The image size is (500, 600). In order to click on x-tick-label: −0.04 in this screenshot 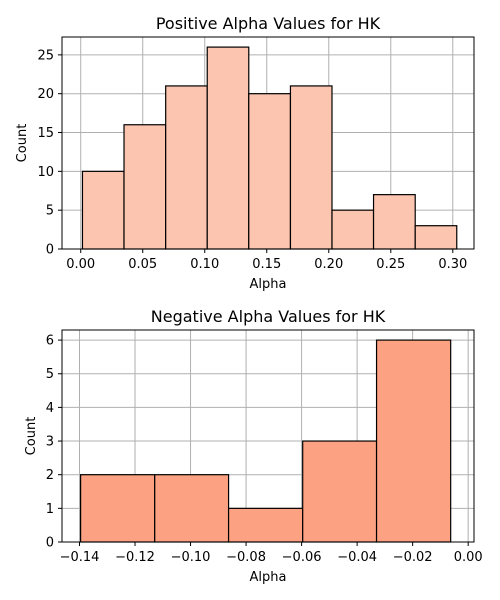, I will do `click(357, 557)`.